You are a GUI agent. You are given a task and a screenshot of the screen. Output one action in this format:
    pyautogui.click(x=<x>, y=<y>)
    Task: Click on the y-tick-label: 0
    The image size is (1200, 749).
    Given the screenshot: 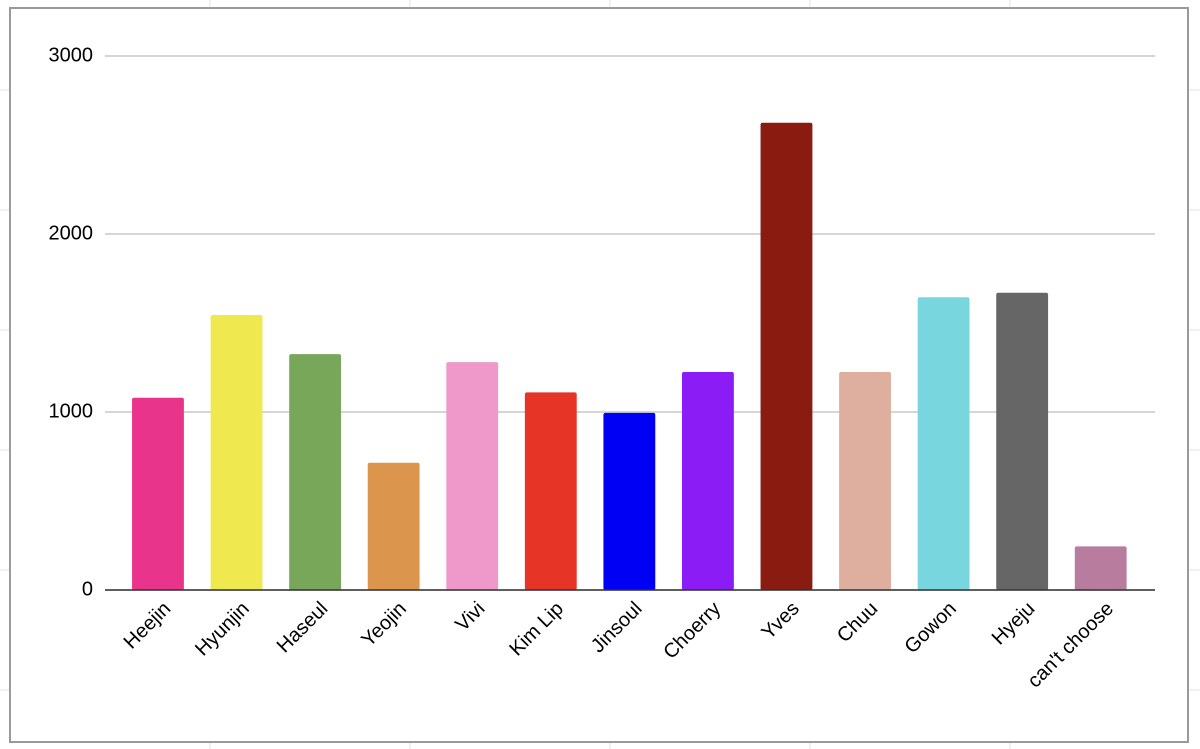 What is the action you would take?
    pyautogui.click(x=87, y=589)
    